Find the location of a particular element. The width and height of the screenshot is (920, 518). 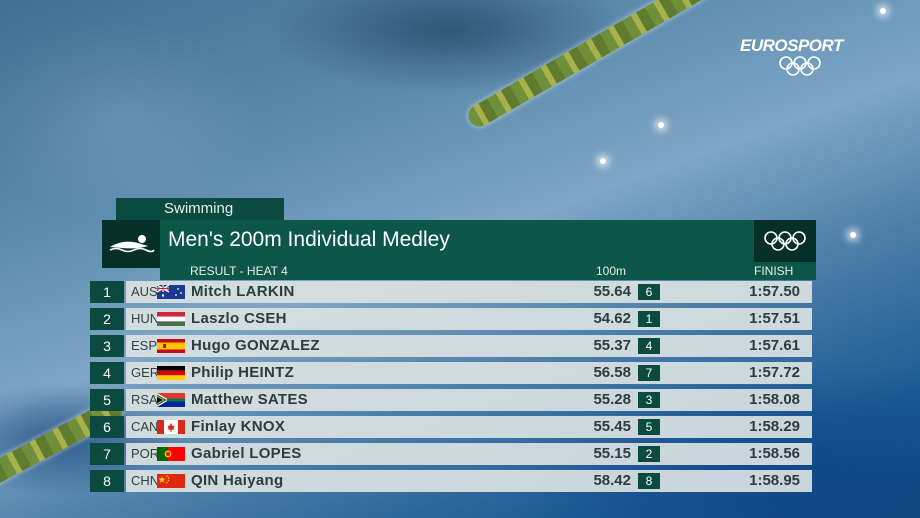

table-row: 7 POR Gabriel LOPES 55.15 2 1:58.56 is located at coordinates (451, 455).